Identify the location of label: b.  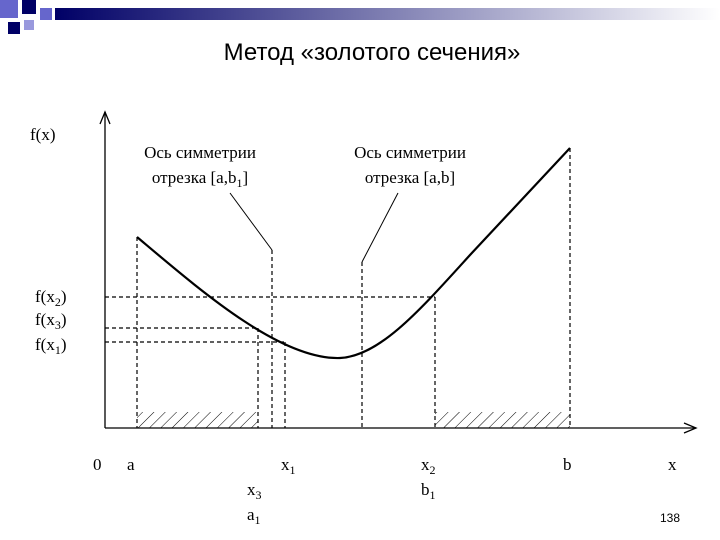
(567, 464).